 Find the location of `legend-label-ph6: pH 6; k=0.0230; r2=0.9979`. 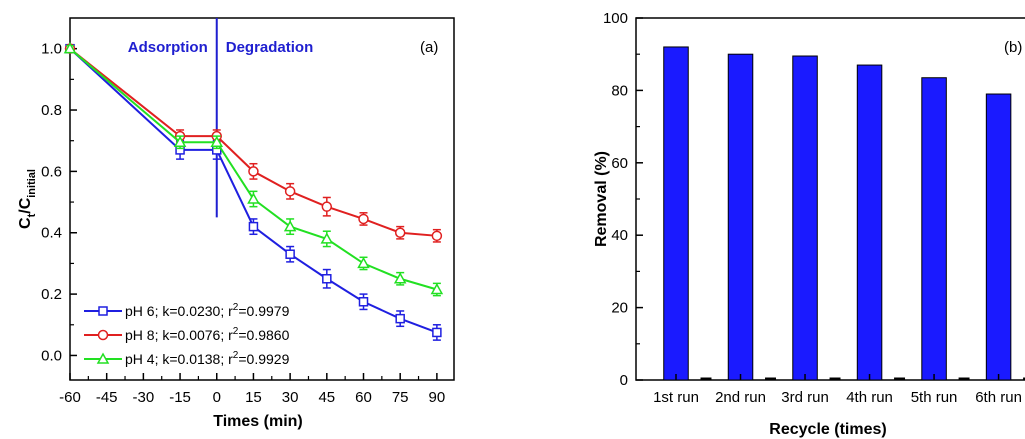

legend-label-ph6: pH 6; k=0.0230; r2=0.9979 is located at coordinates (207, 310).